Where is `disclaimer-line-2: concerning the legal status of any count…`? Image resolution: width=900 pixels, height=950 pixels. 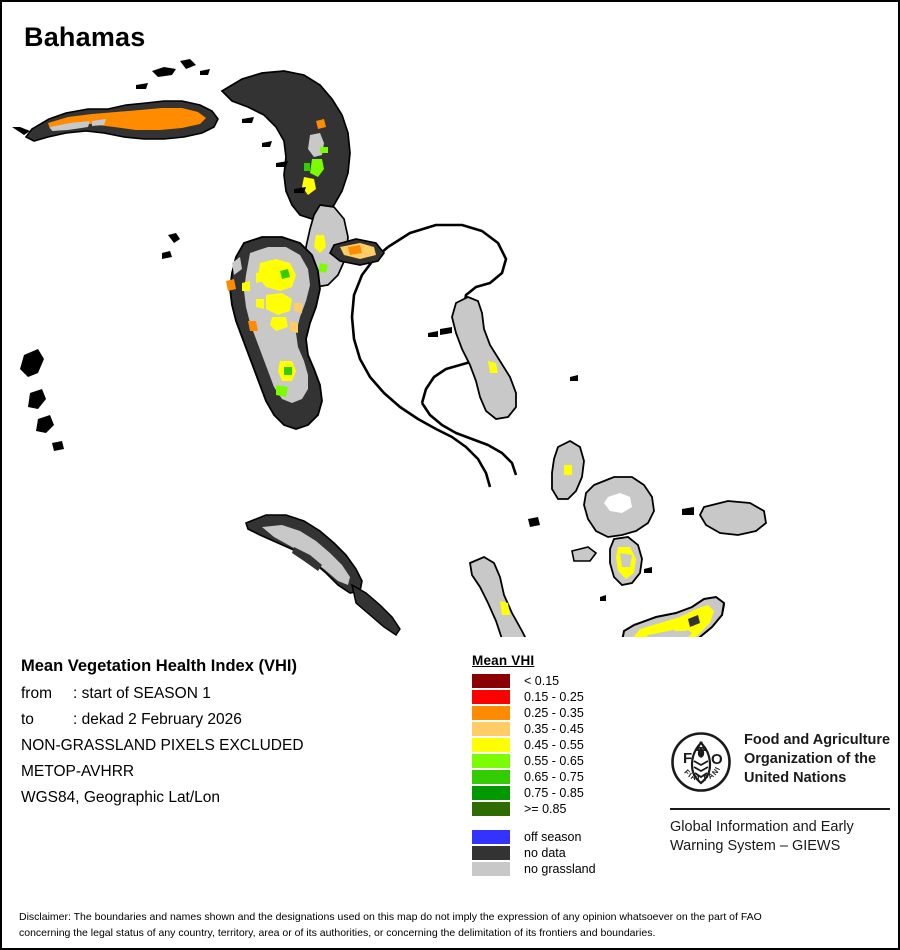
disclaimer-line-2: concerning the legal status of any count… is located at coordinates (337, 932).